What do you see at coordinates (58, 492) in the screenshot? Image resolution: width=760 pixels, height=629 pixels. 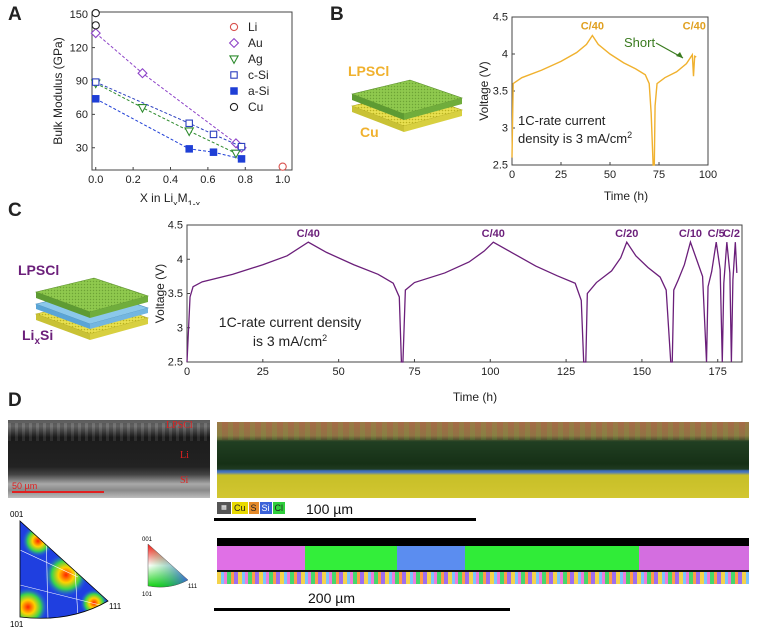 I see `sem-scale-bar` at bounding box center [58, 492].